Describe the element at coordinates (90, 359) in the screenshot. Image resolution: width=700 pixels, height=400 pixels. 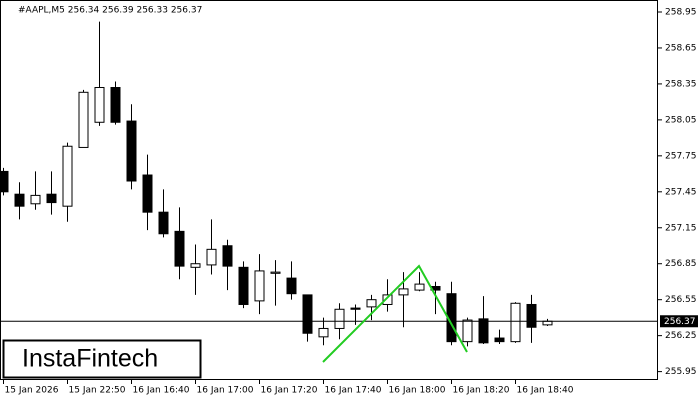
I see `logo: InstaFintech` at that location.